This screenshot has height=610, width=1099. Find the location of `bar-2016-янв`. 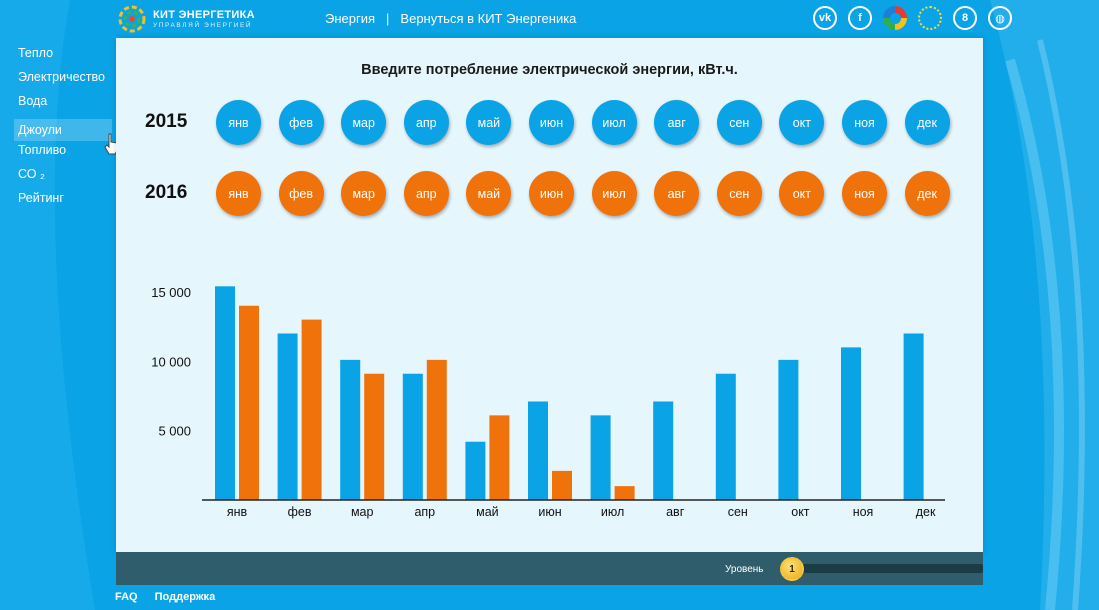

bar-2016-янв is located at coordinates (249, 402).